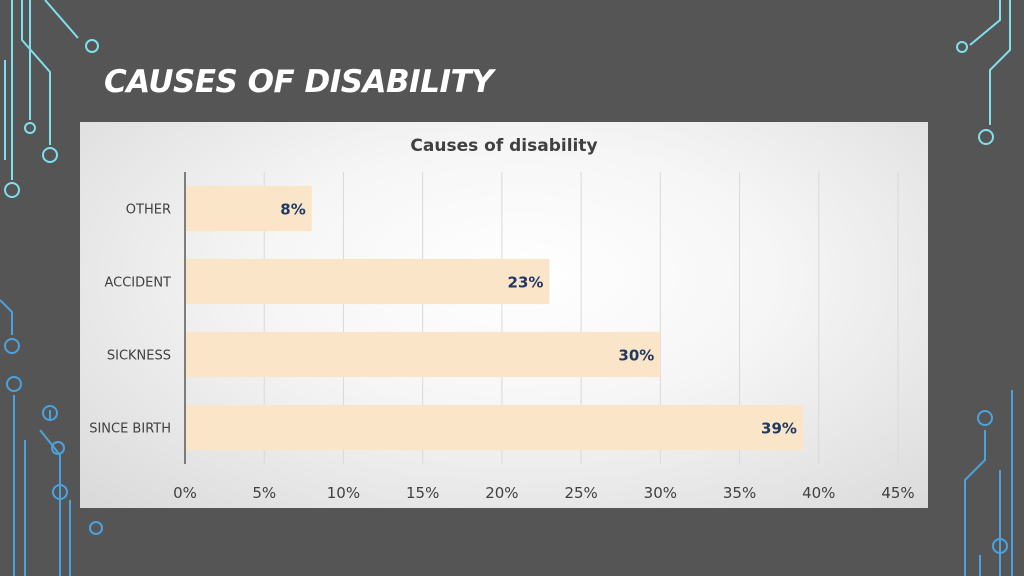 The width and height of the screenshot is (1024, 576). I want to click on x-tick-label: 45%, so click(897, 493).